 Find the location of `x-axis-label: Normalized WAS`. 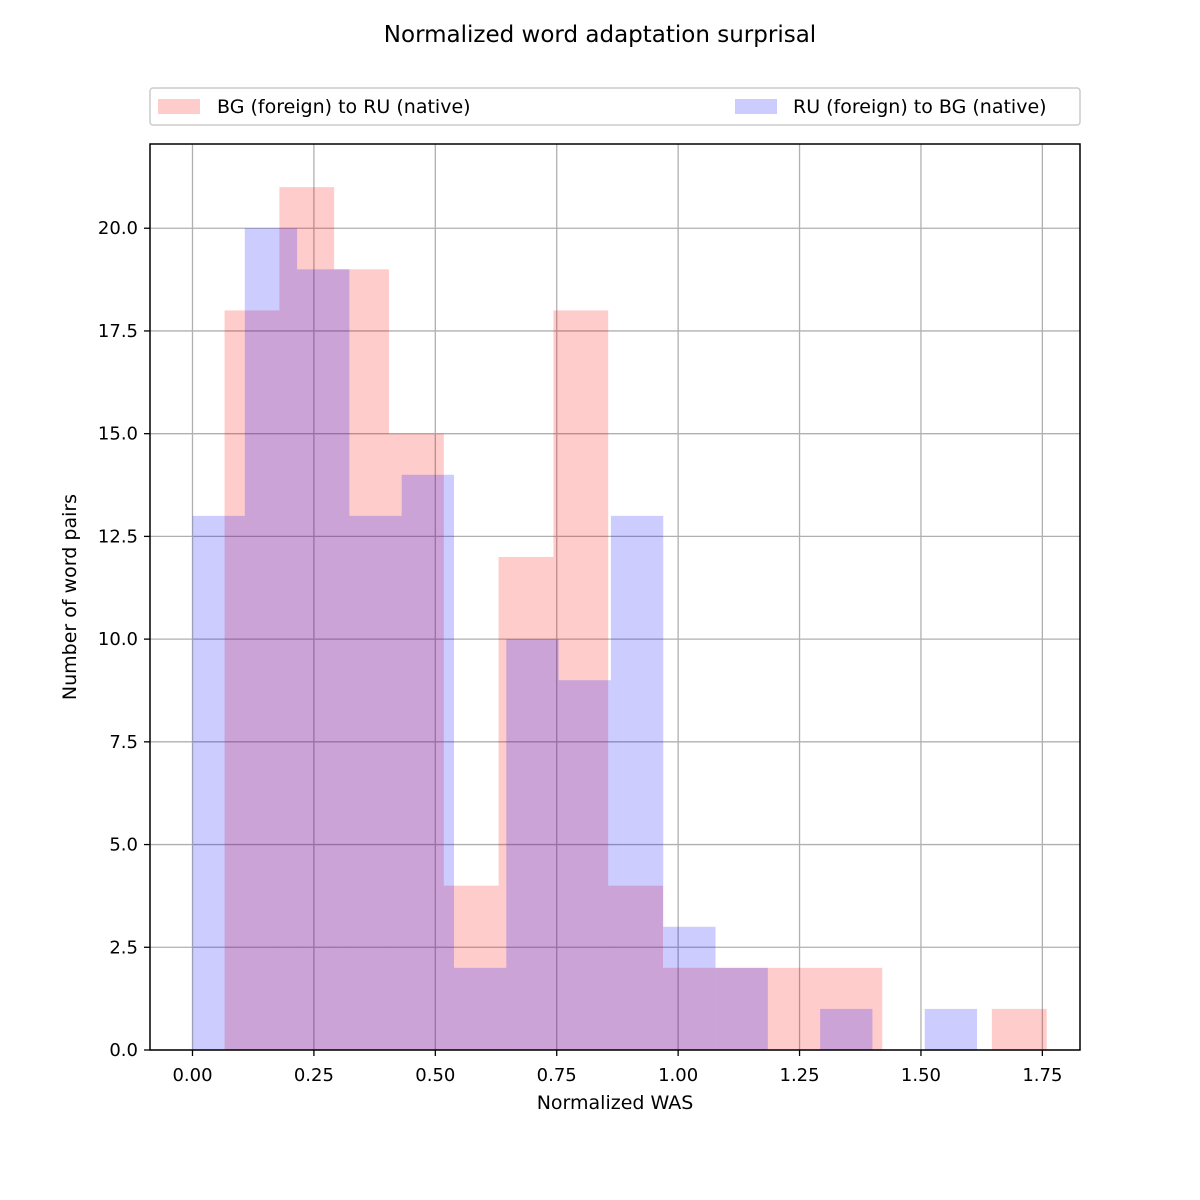

x-axis-label: Normalized WAS is located at coordinates (615, 1103).